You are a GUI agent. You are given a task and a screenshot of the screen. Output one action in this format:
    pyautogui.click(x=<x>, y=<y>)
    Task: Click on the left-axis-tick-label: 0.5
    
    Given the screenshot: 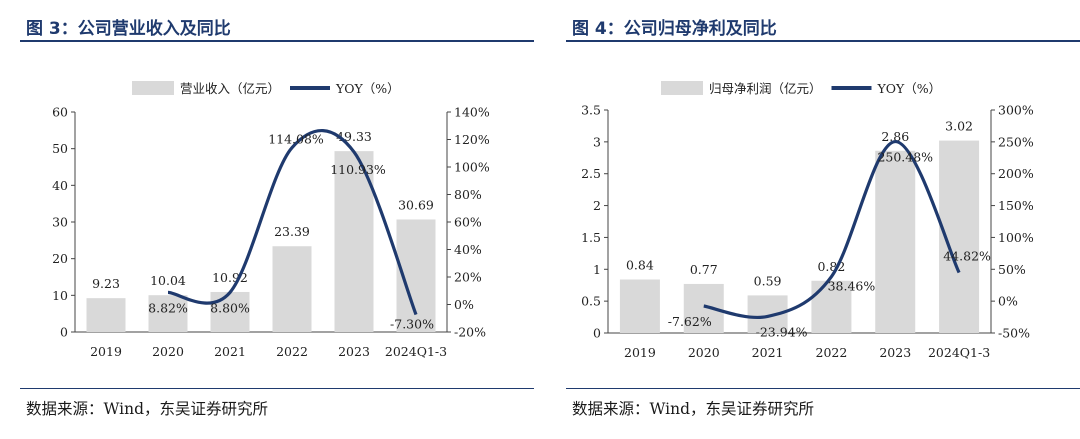 What is the action you would take?
    pyautogui.click(x=591, y=301)
    